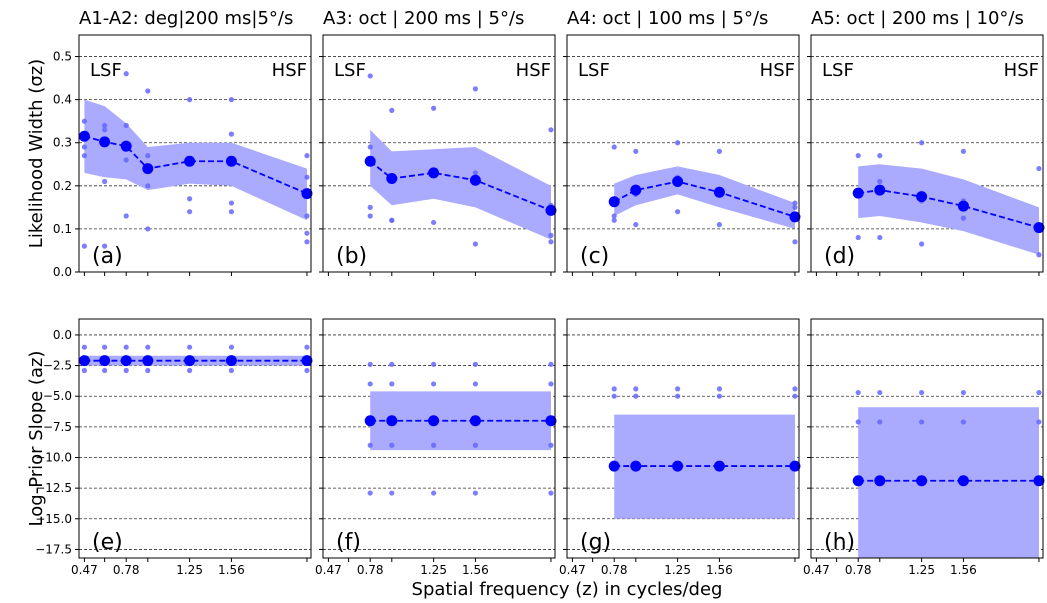  Describe the element at coordinates (533, 70) in the screenshot. I see `hsf-label: HSF` at that location.